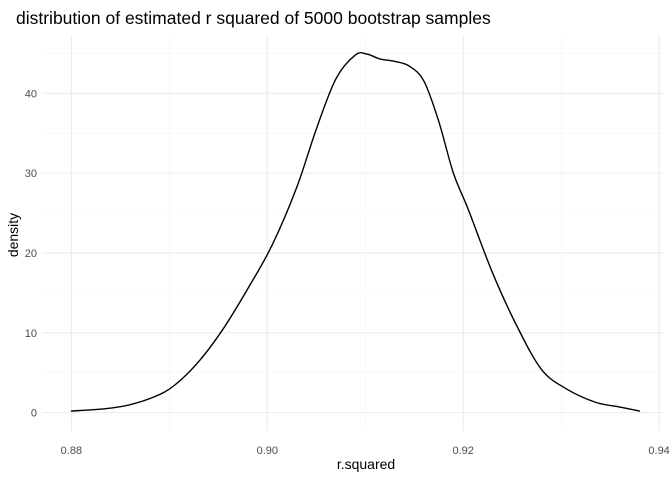 This screenshot has width=672, height=480. What do you see at coordinates (267, 451) in the screenshot?
I see `x-tick-label: 0.90` at bounding box center [267, 451].